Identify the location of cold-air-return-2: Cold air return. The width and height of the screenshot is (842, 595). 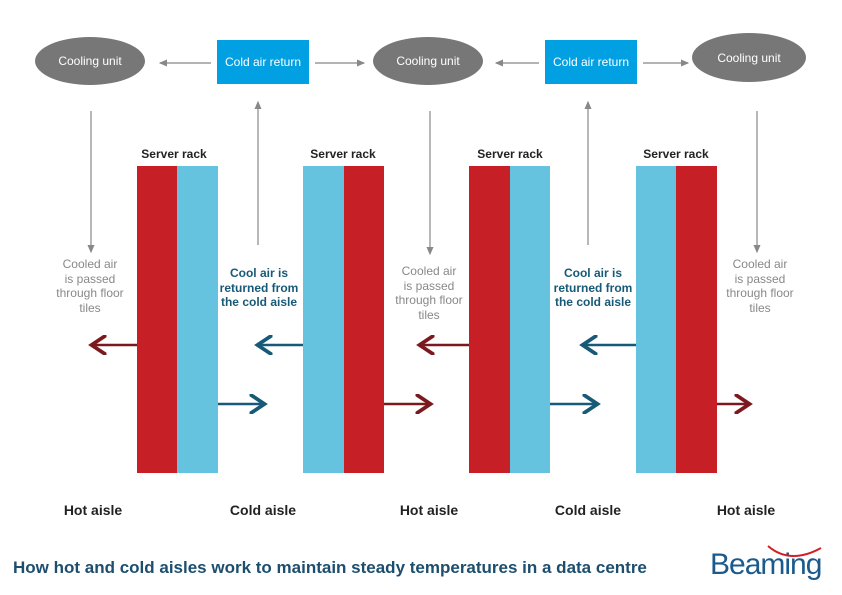
(591, 62).